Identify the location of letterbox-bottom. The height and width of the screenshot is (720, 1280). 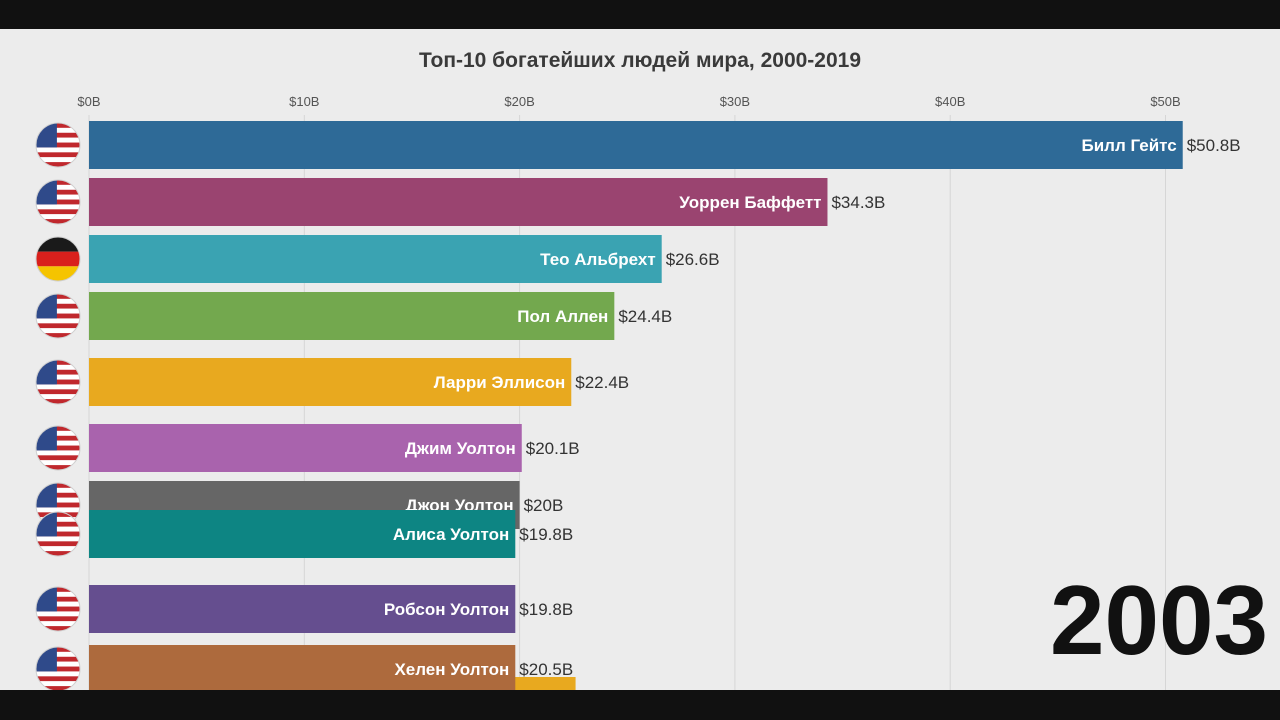
(640, 705).